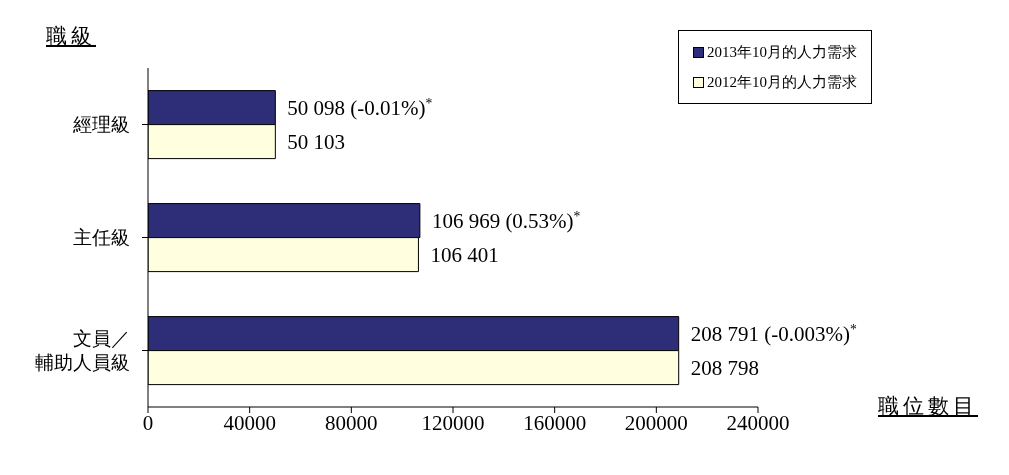 The height and width of the screenshot is (475, 1009). I want to click on y-axis-title: 職級, so click(71, 36).